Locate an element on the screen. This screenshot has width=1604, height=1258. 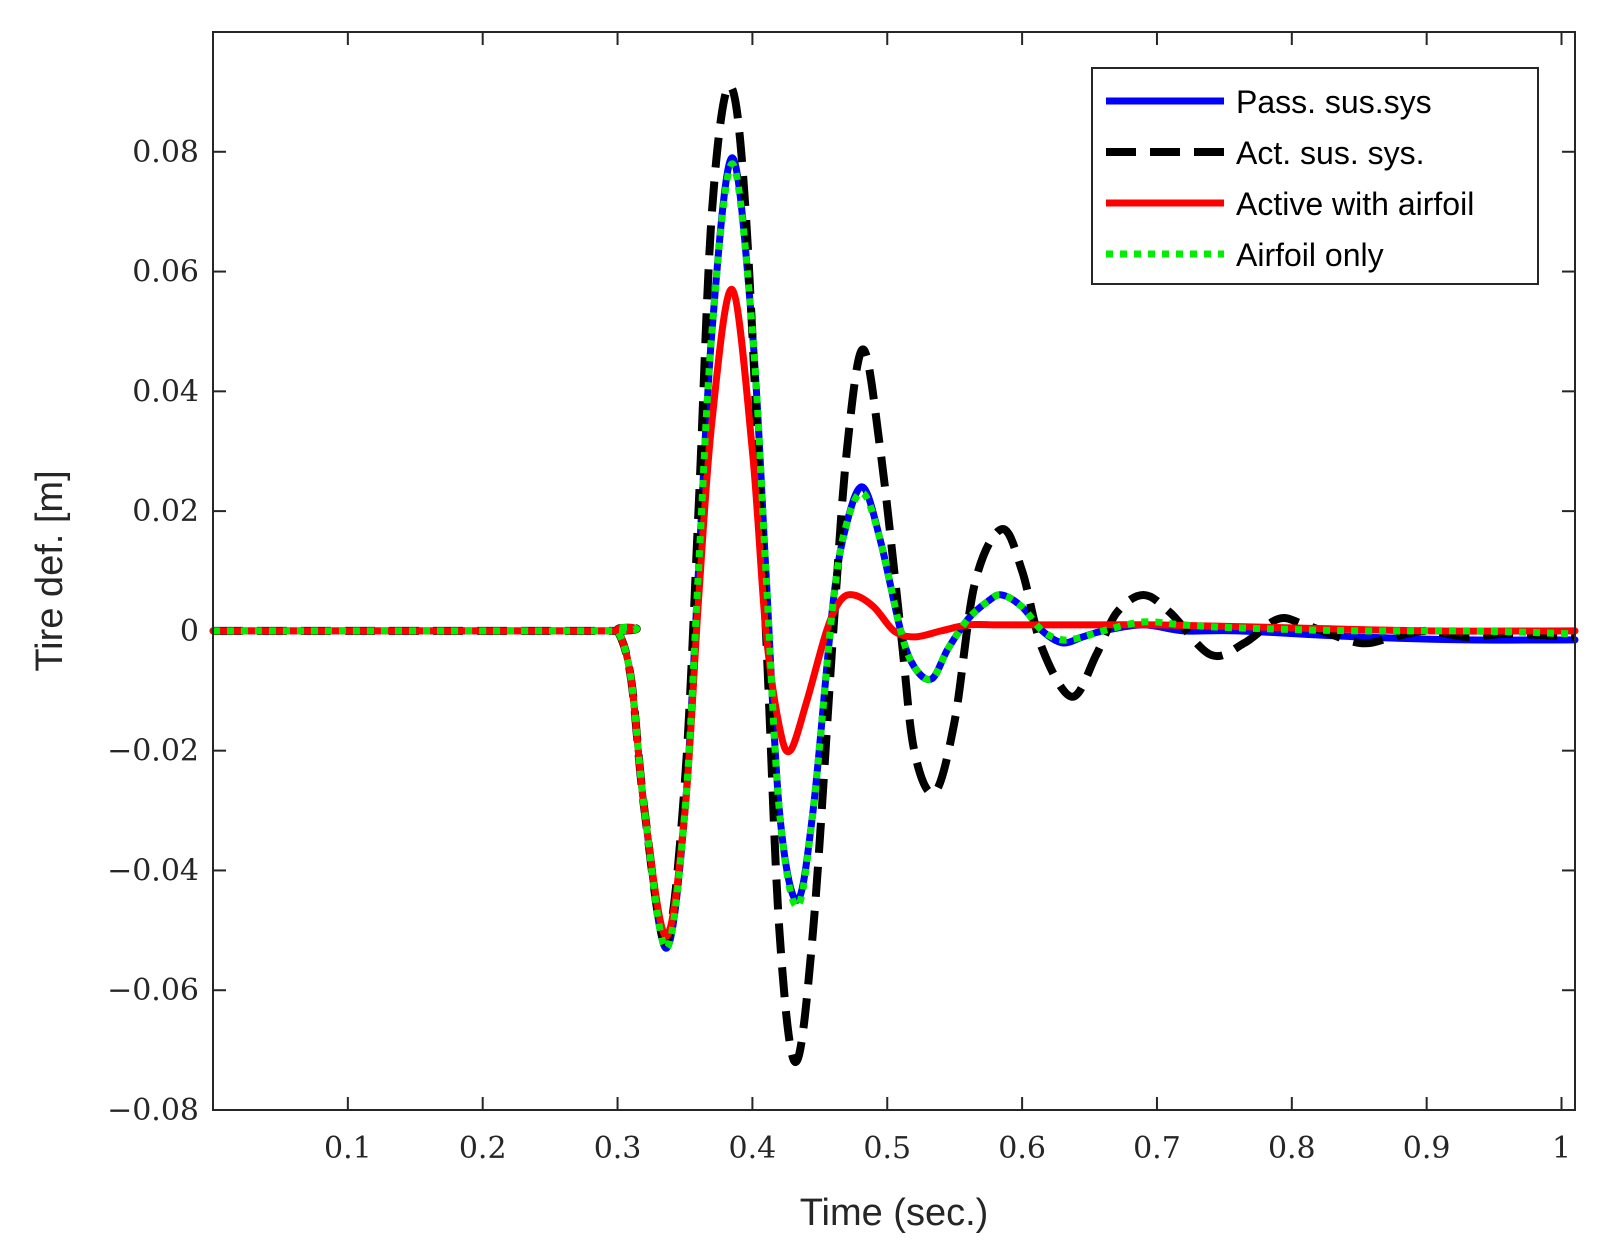
y-tick-label: 0.04 is located at coordinates (165, 391).